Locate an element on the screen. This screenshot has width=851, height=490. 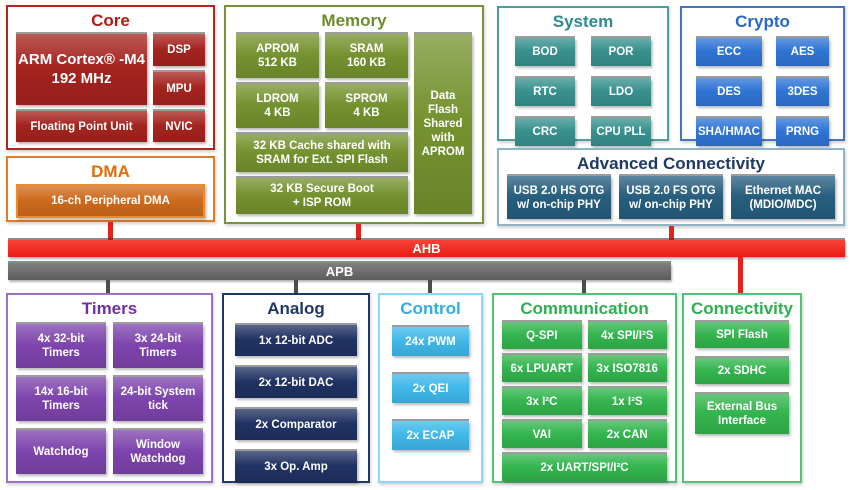
ahb-bus-label: AHB is located at coordinates (426, 248).